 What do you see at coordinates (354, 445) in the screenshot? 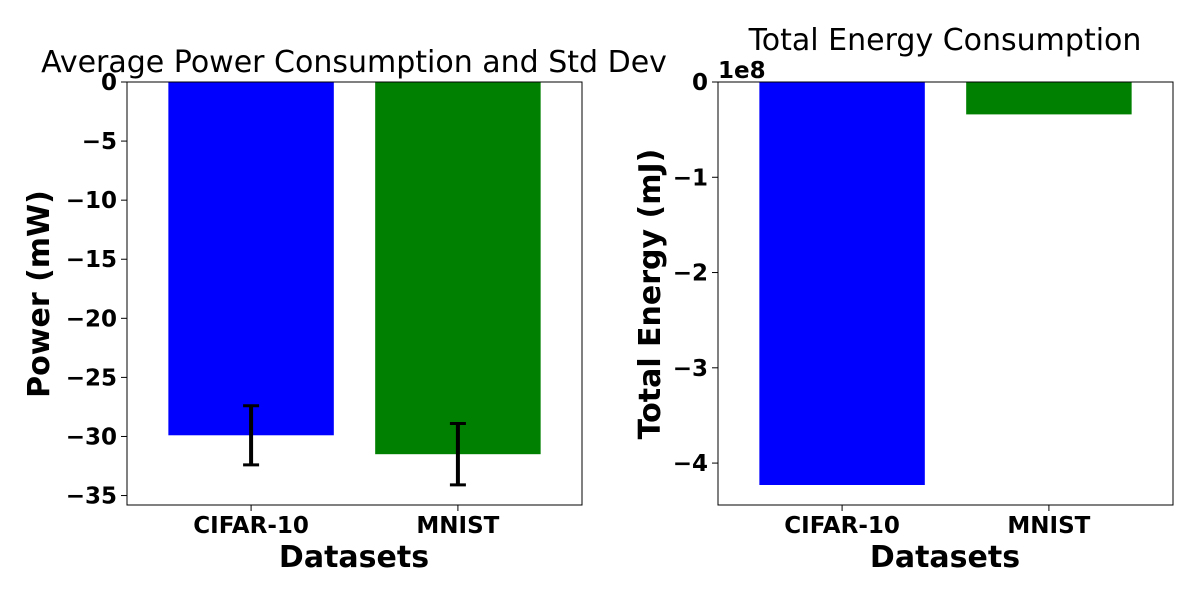
I see `power-error-bars` at bounding box center [354, 445].